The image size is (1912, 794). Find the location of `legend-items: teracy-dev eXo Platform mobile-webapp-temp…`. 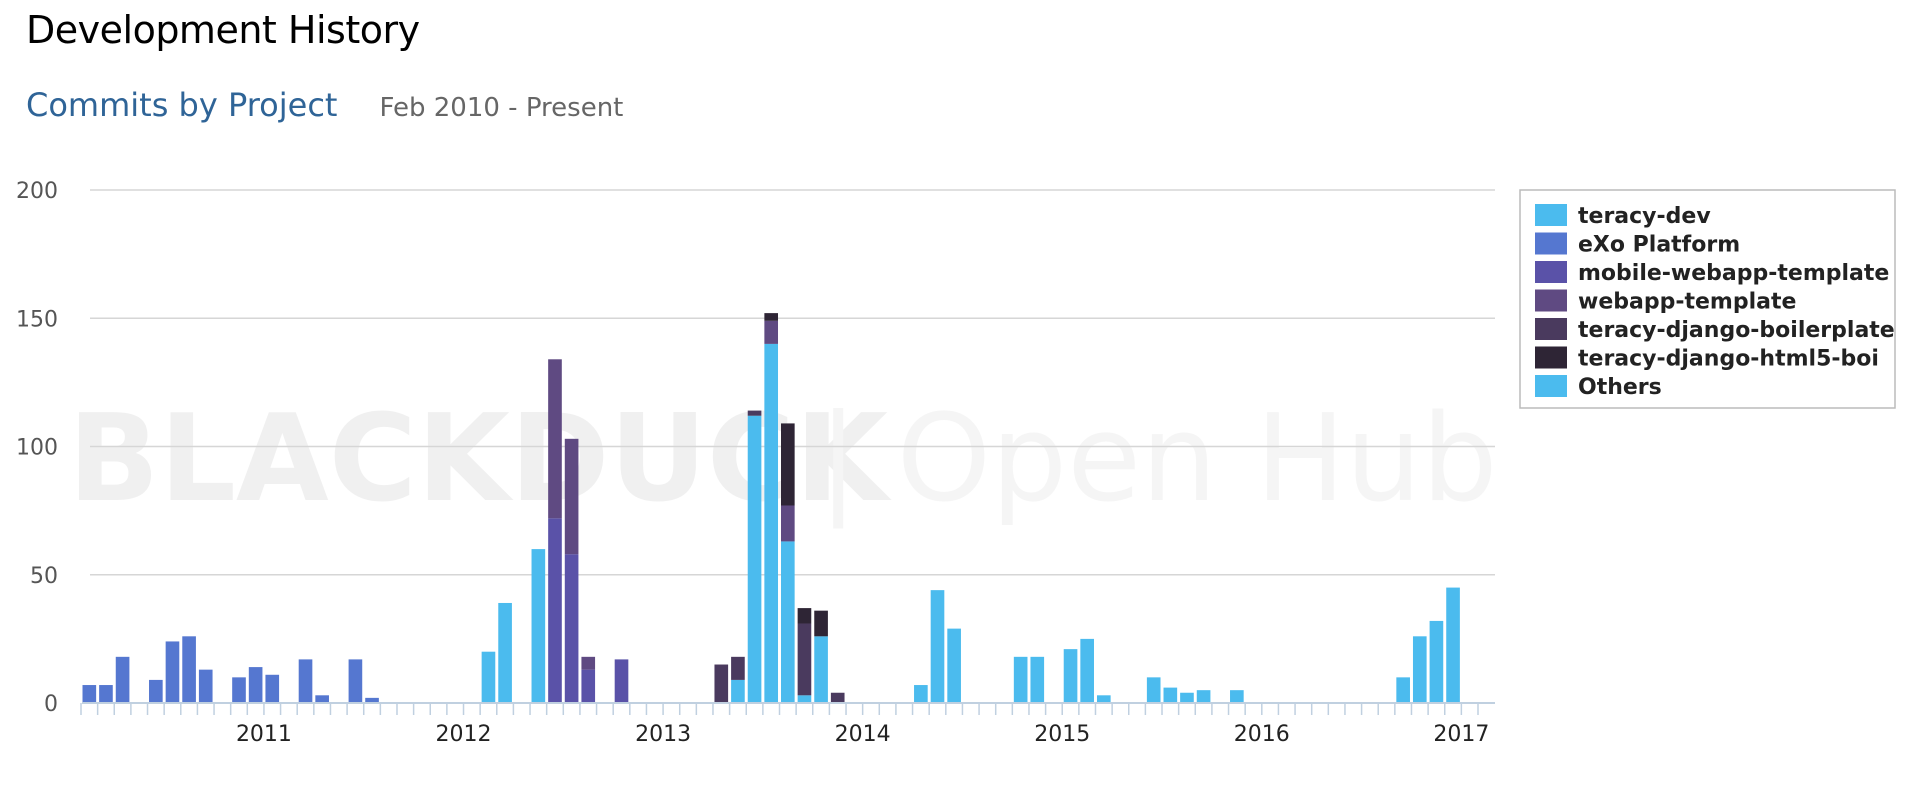

legend-items: teracy-dev eXo Platform mobile-webapp-temp… is located at coordinates (1715, 302).